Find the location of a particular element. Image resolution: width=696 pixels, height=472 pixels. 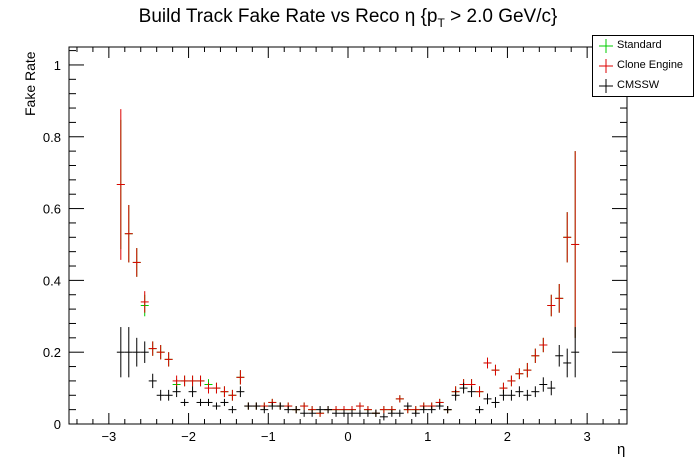

y-tick-label: 1 is located at coordinates (57, 65).